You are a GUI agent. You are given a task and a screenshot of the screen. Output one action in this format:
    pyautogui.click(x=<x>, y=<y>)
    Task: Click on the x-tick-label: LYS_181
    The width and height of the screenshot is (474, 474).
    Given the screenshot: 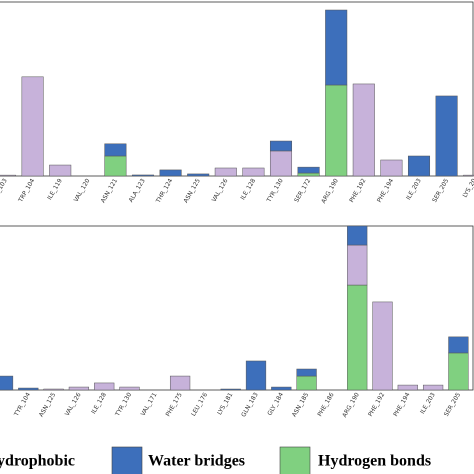 What is the action you would take?
    pyautogui.click(x=225, y=403)
    